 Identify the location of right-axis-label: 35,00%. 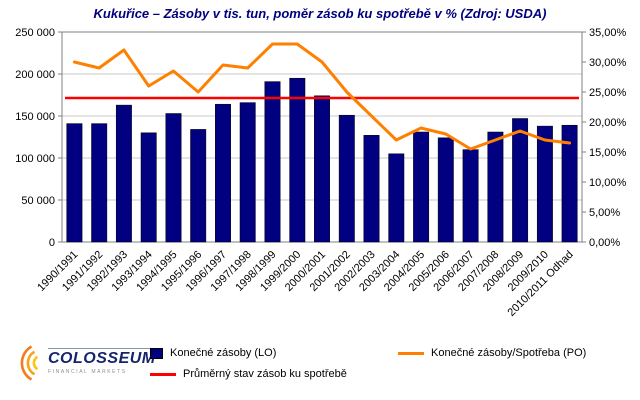
(608, 33).